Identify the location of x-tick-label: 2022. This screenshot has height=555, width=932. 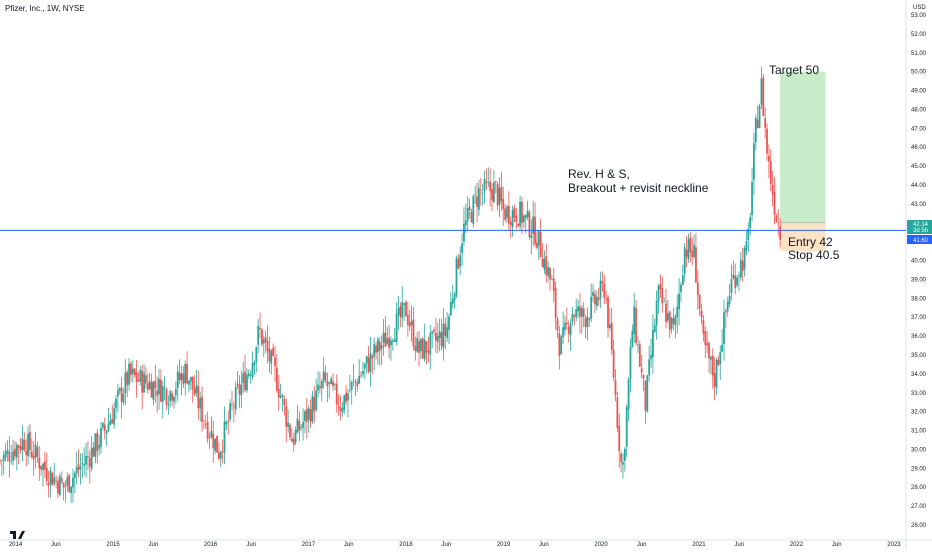
(797, 545).